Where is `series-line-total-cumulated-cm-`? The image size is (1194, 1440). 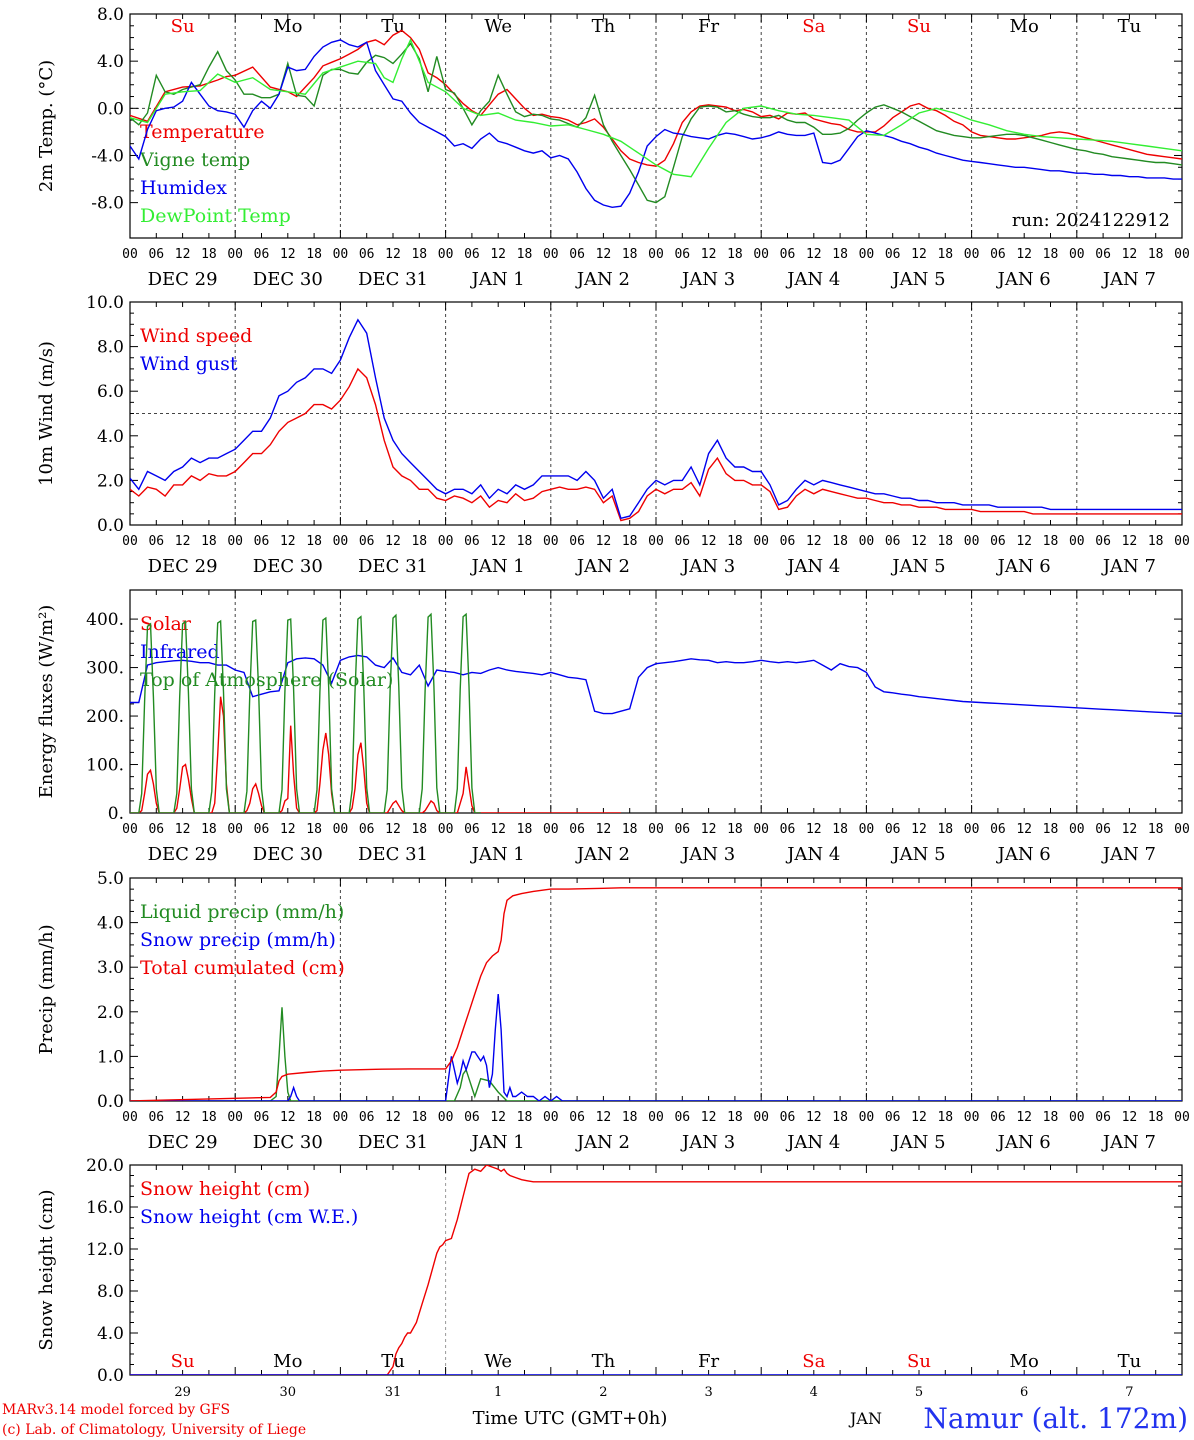
series-line-total-cumulated-cm- is located at coordinates (656, 994).